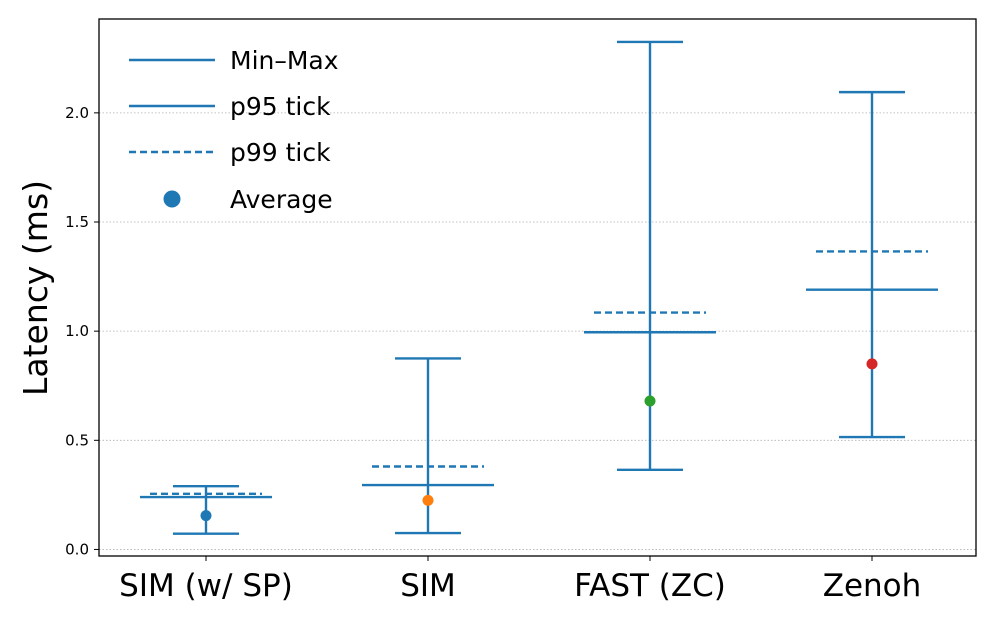  Describe the element at coordinates (428, 586) in the screenshot. I see `x-tick-label: SIM` at that location.